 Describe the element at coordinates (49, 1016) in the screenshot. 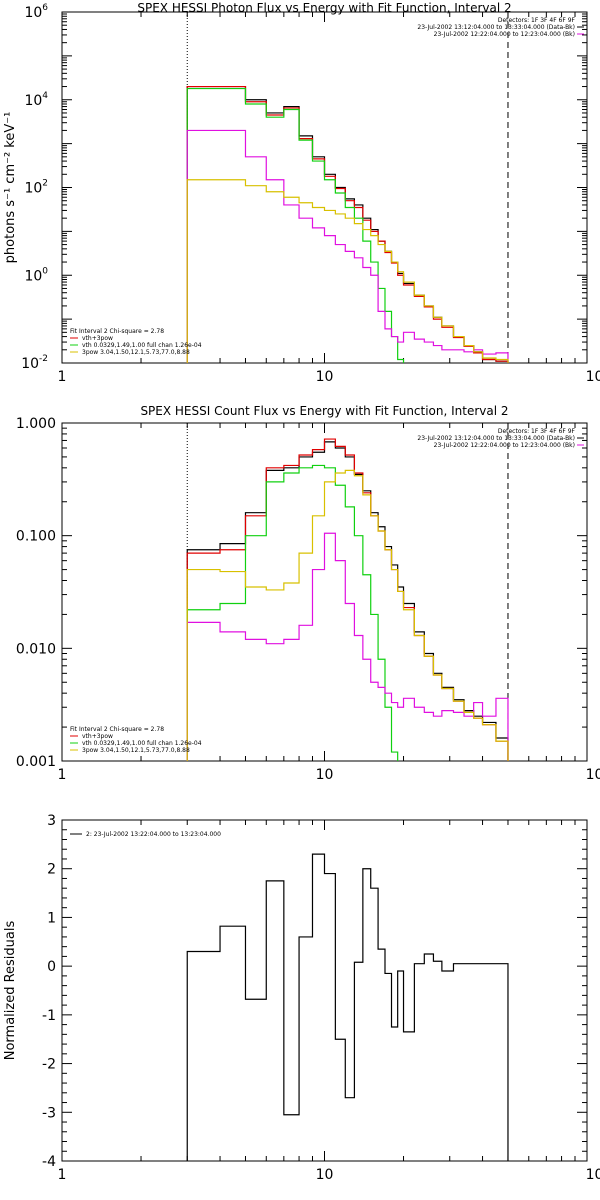

I see `y-tick-label: -1` at that location.